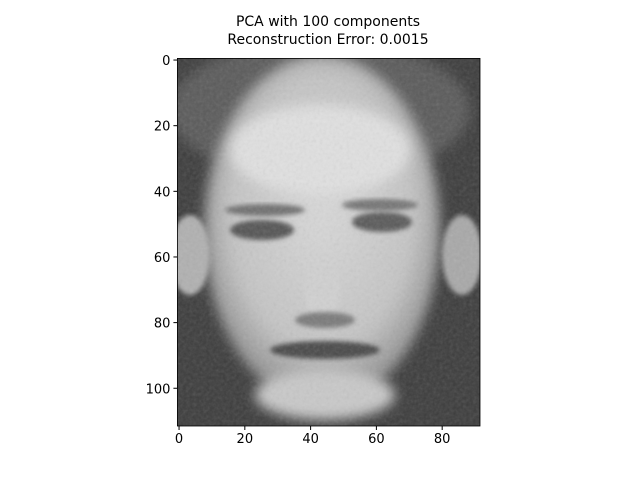 The image size is (640, 480). What do you see at coordinates (328, 22) in the screenshot?
I see `chart-title: PCA with 100 components` at bounding box center [328, 22].